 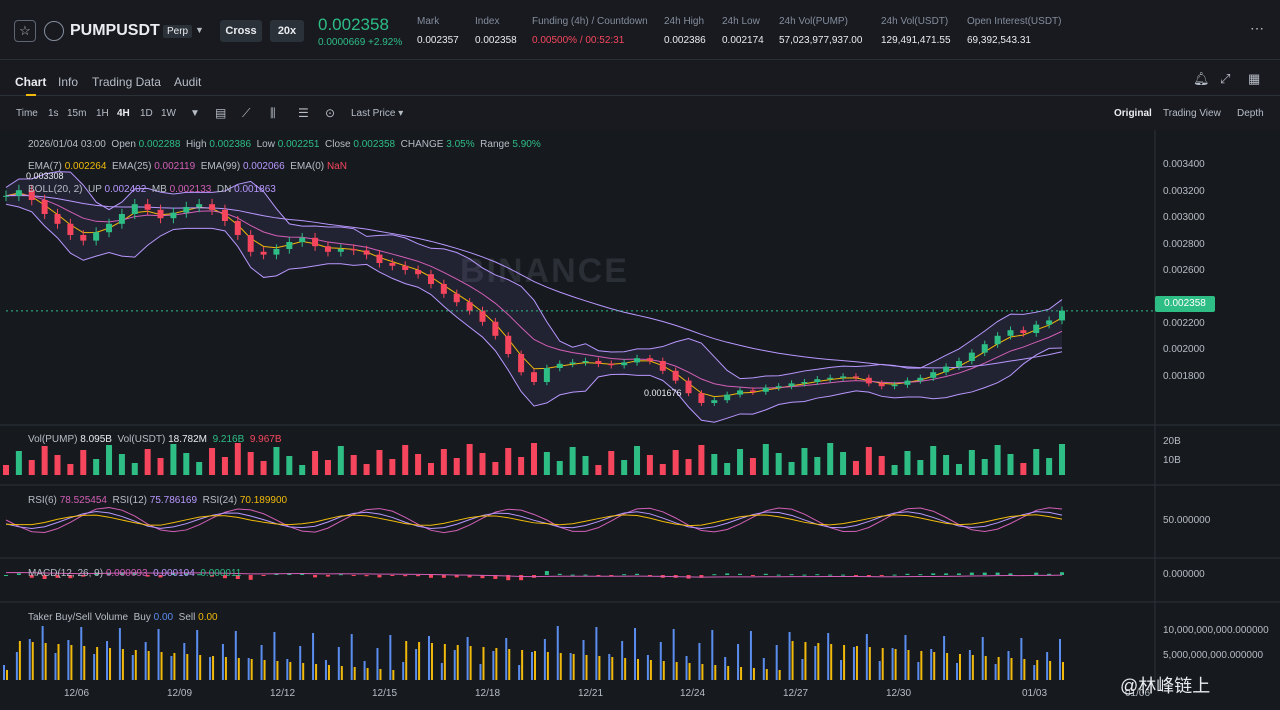 I want to click on calendar-icon: ▤, so click(x=221, y=113).